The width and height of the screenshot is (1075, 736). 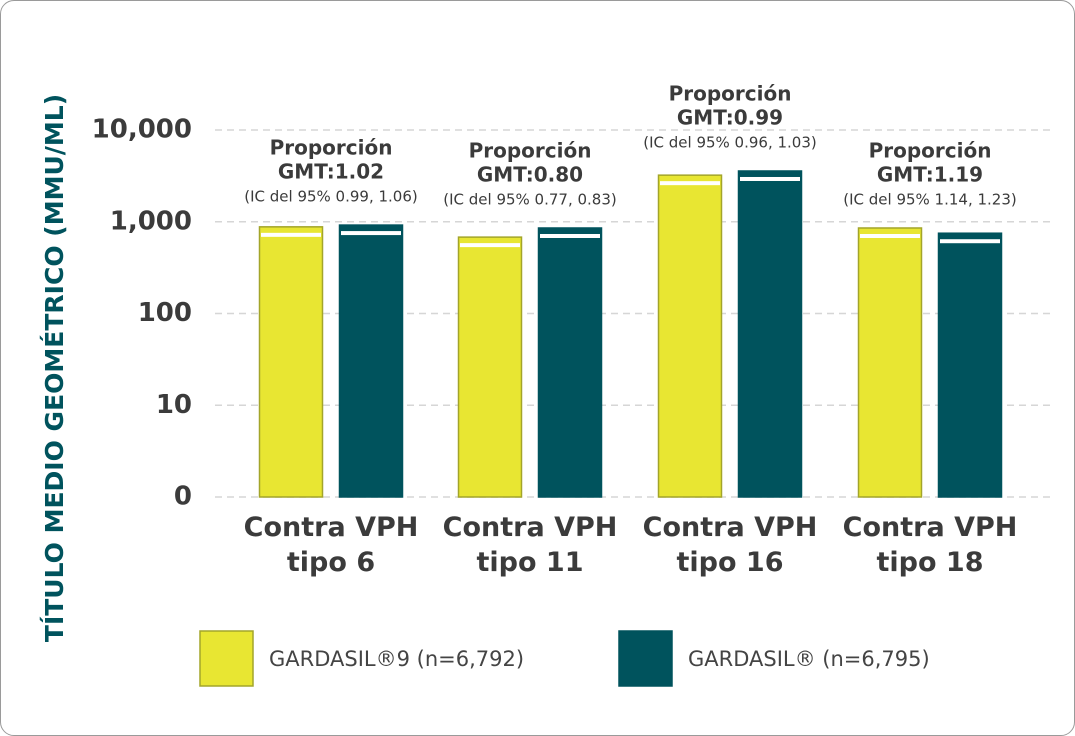 I want to click on y-tick-label: 100, so click(x=165, y=313).